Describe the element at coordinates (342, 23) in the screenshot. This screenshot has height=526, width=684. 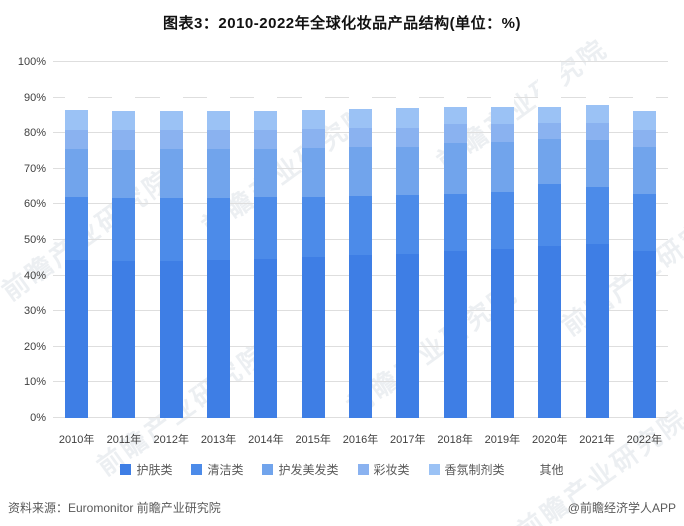
I see `chart-title: 图表3：2010-2022年全球化妆品产品结构(单位：%)` at that location.